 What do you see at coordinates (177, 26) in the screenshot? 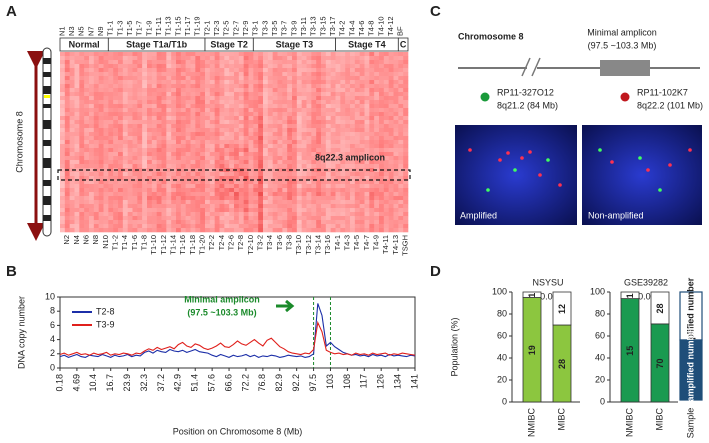
I see `sample-label: T1-15` at bounding box center [177, 26].